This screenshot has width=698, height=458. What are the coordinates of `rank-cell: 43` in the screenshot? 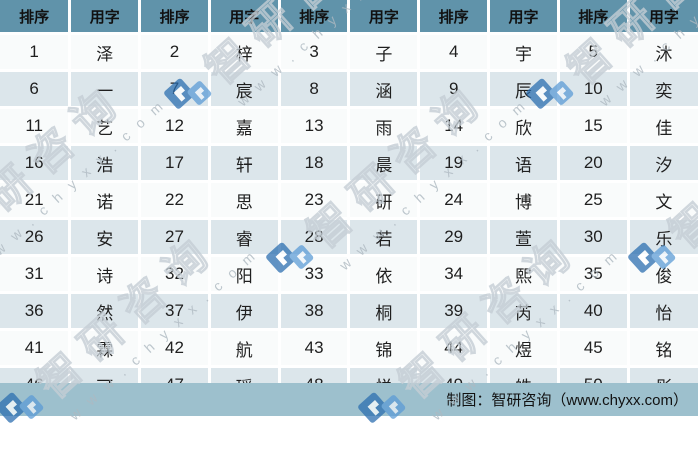 It's located at (315, 348).